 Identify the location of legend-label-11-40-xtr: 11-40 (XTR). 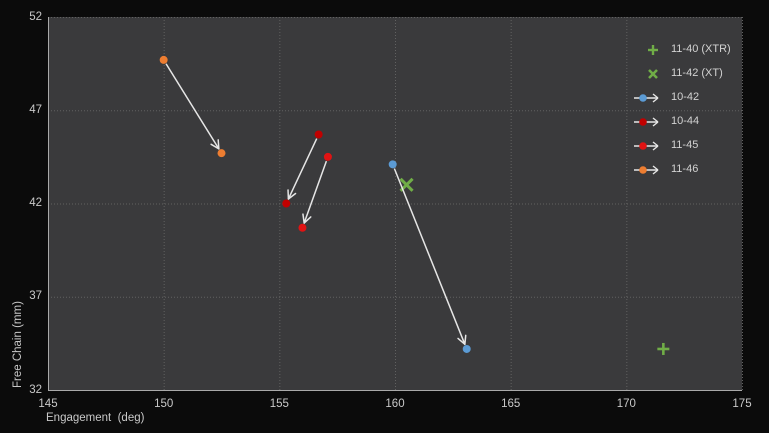
(701, 49).